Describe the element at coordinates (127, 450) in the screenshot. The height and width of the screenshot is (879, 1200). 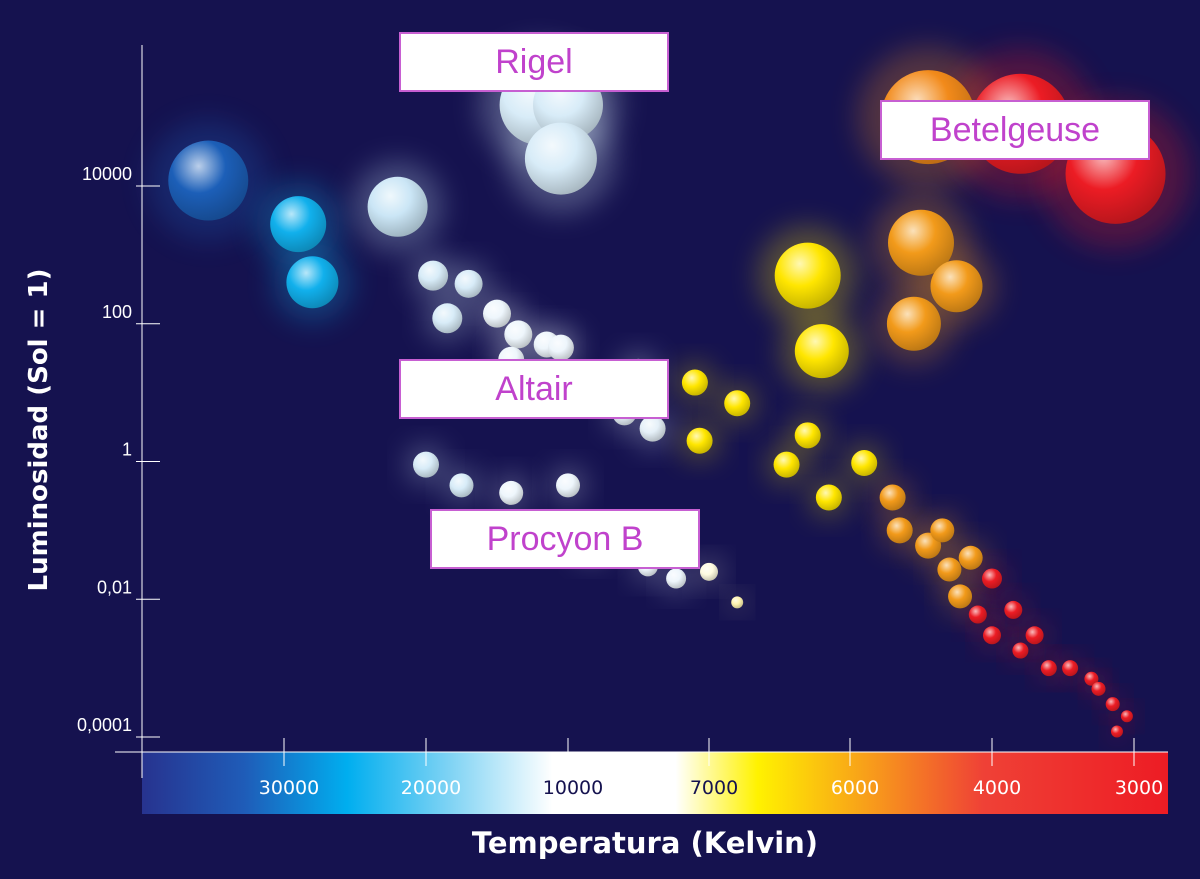
I see `y-tick-label: 1` at that location.